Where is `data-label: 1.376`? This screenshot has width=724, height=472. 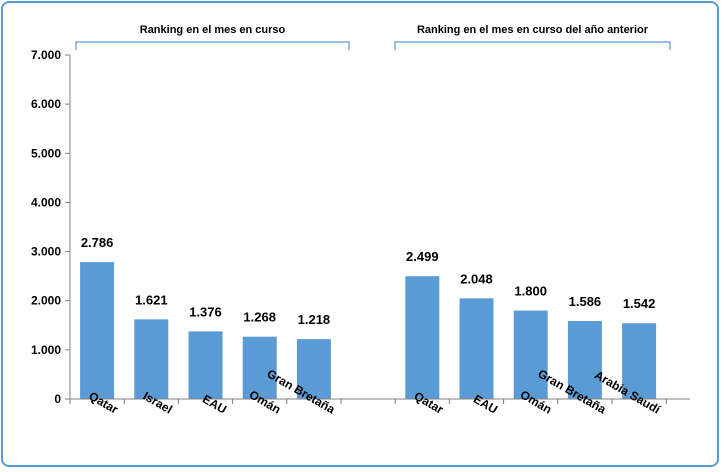
data-label: 1.376 is located at coordinates (205, 311).